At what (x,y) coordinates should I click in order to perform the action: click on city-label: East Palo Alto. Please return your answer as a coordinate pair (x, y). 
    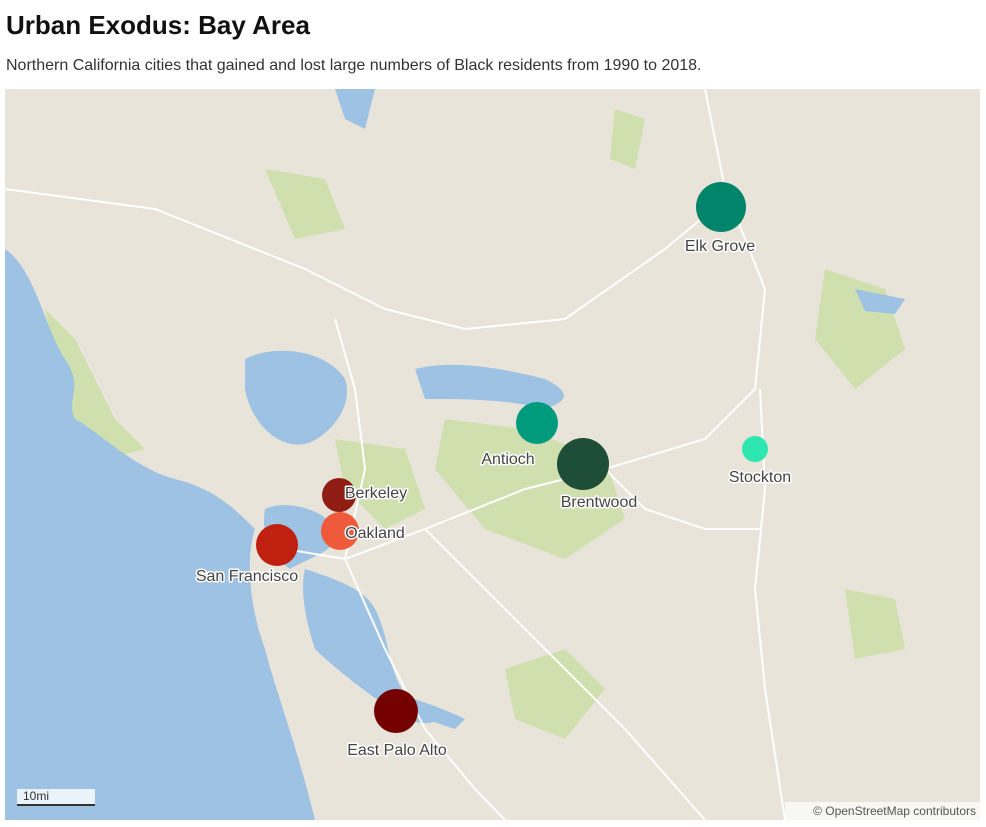
    Looking at the image, I should click on (397, 750).